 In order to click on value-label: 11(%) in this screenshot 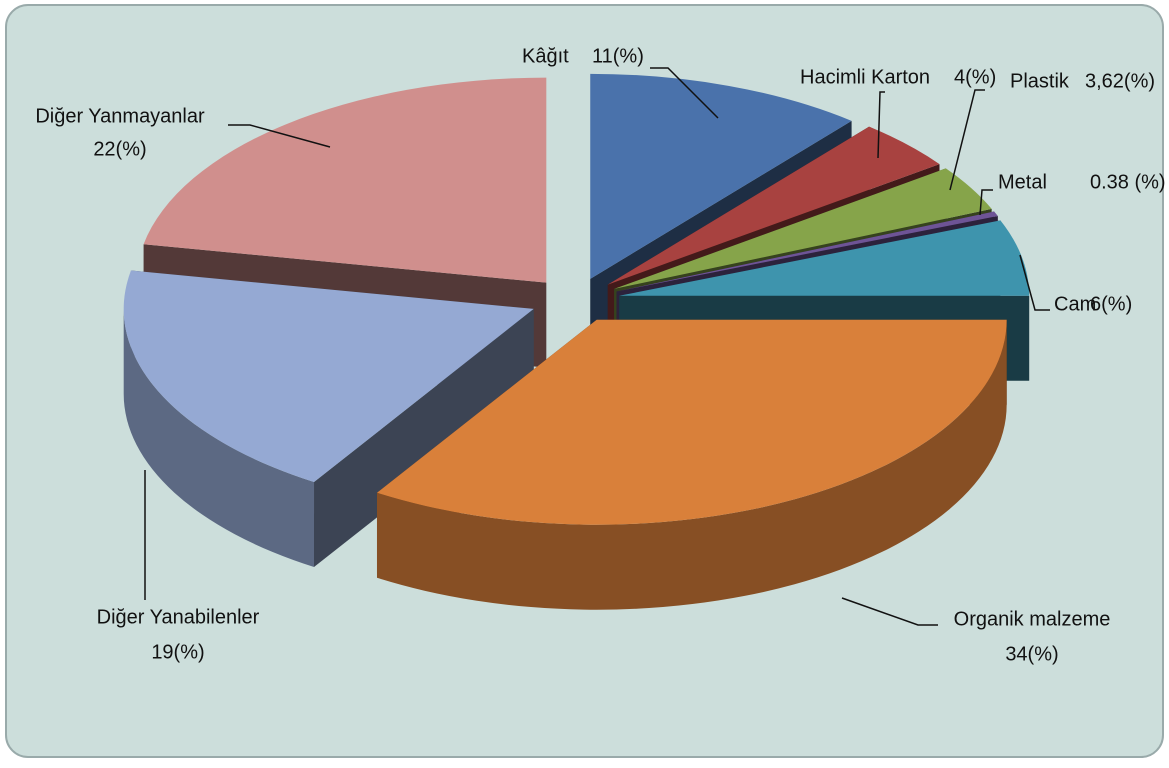, I will do `click(618, 56)`.